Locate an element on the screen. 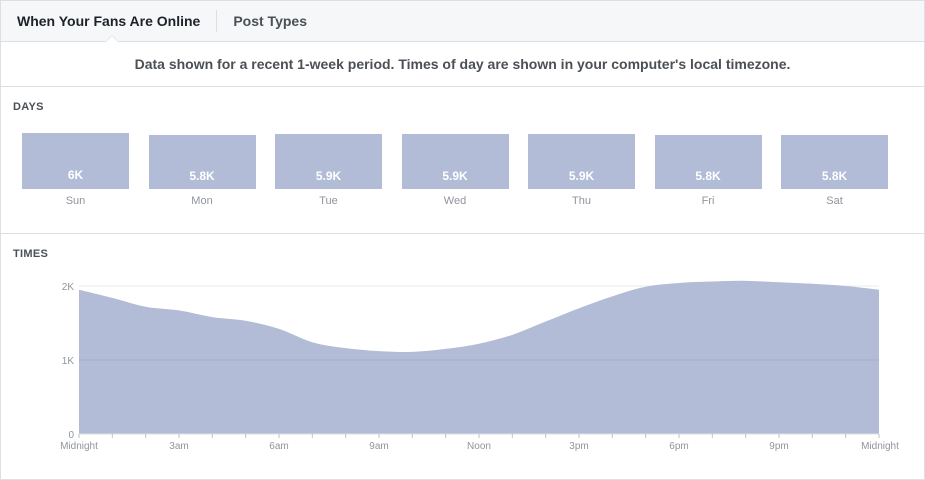  x-tick-label: 6am is located at coordinates (278, 446).